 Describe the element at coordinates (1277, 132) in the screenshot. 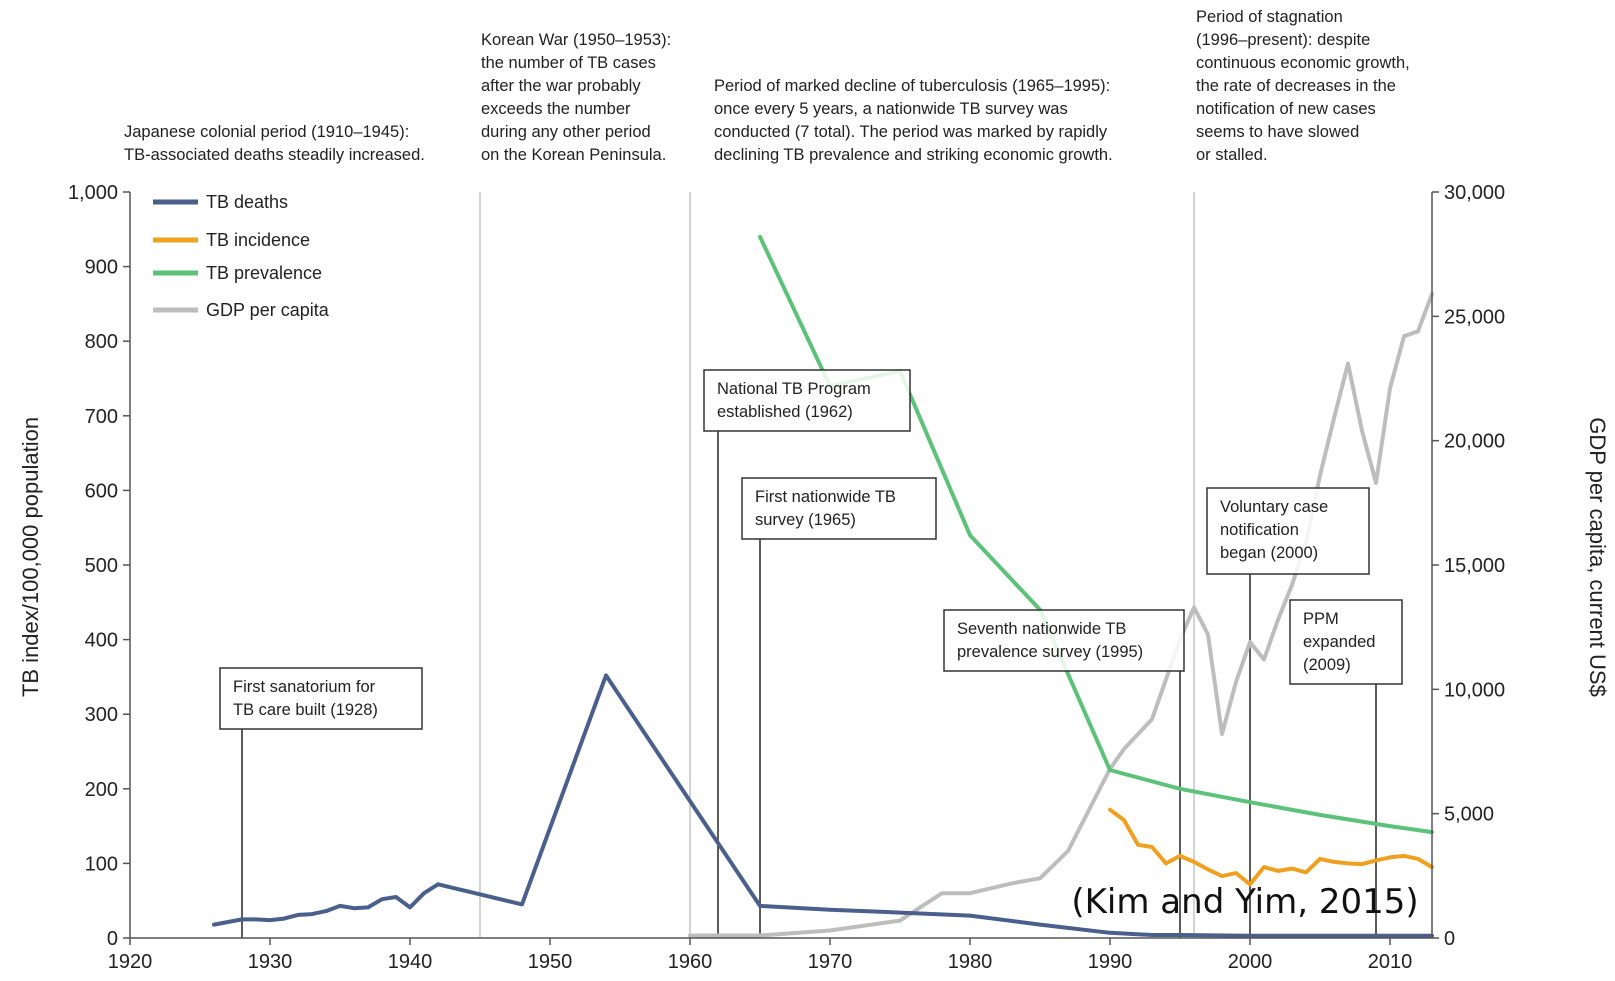

I see `period-note-line: seems to have slowed` at that location.